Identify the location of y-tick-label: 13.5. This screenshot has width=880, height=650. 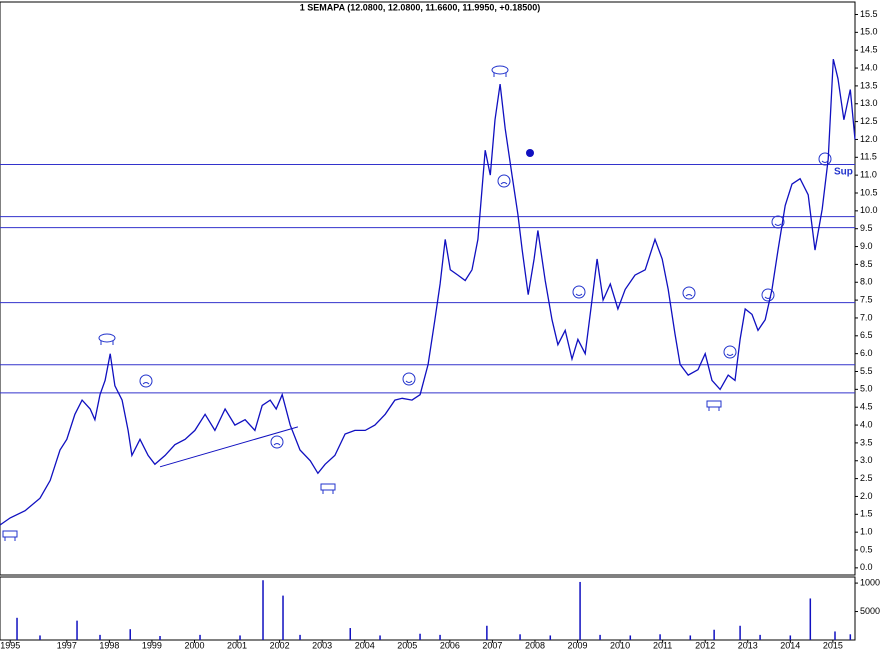
(869, 85).